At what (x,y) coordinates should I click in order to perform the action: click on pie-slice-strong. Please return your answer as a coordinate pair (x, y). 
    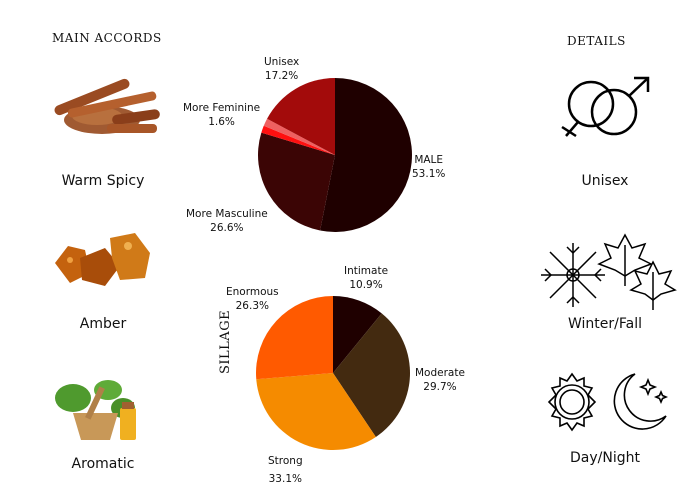
    Looking at the image, I should click on (316, 411).